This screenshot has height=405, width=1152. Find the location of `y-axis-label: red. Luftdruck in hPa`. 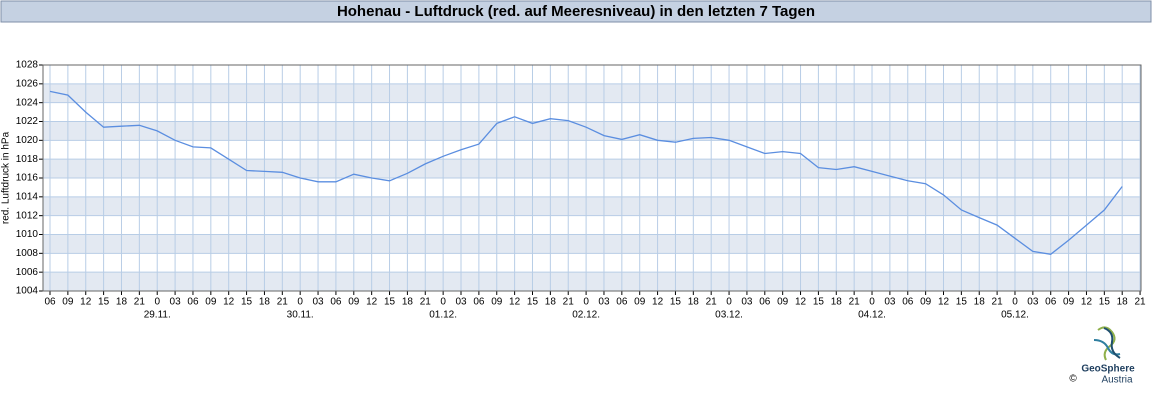

y-axis-label: red. Luftdruck in hPa is located at coordinates (6, 177).